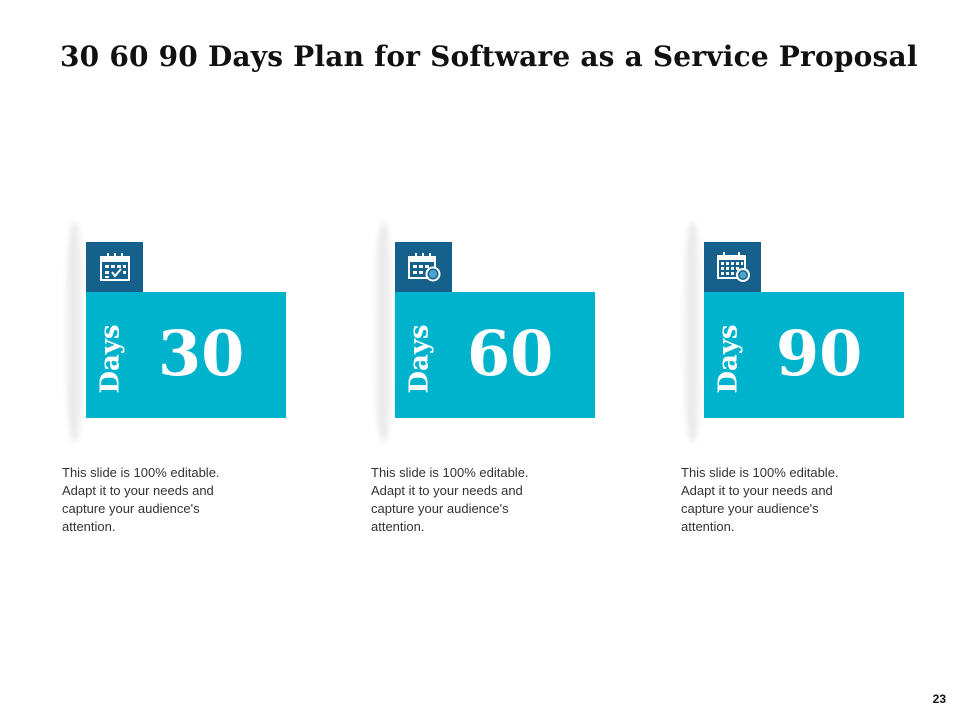 Image resolution: width=960 pixels, height=720 pixels. I want to click on days-number: 90, so click(819, 353).